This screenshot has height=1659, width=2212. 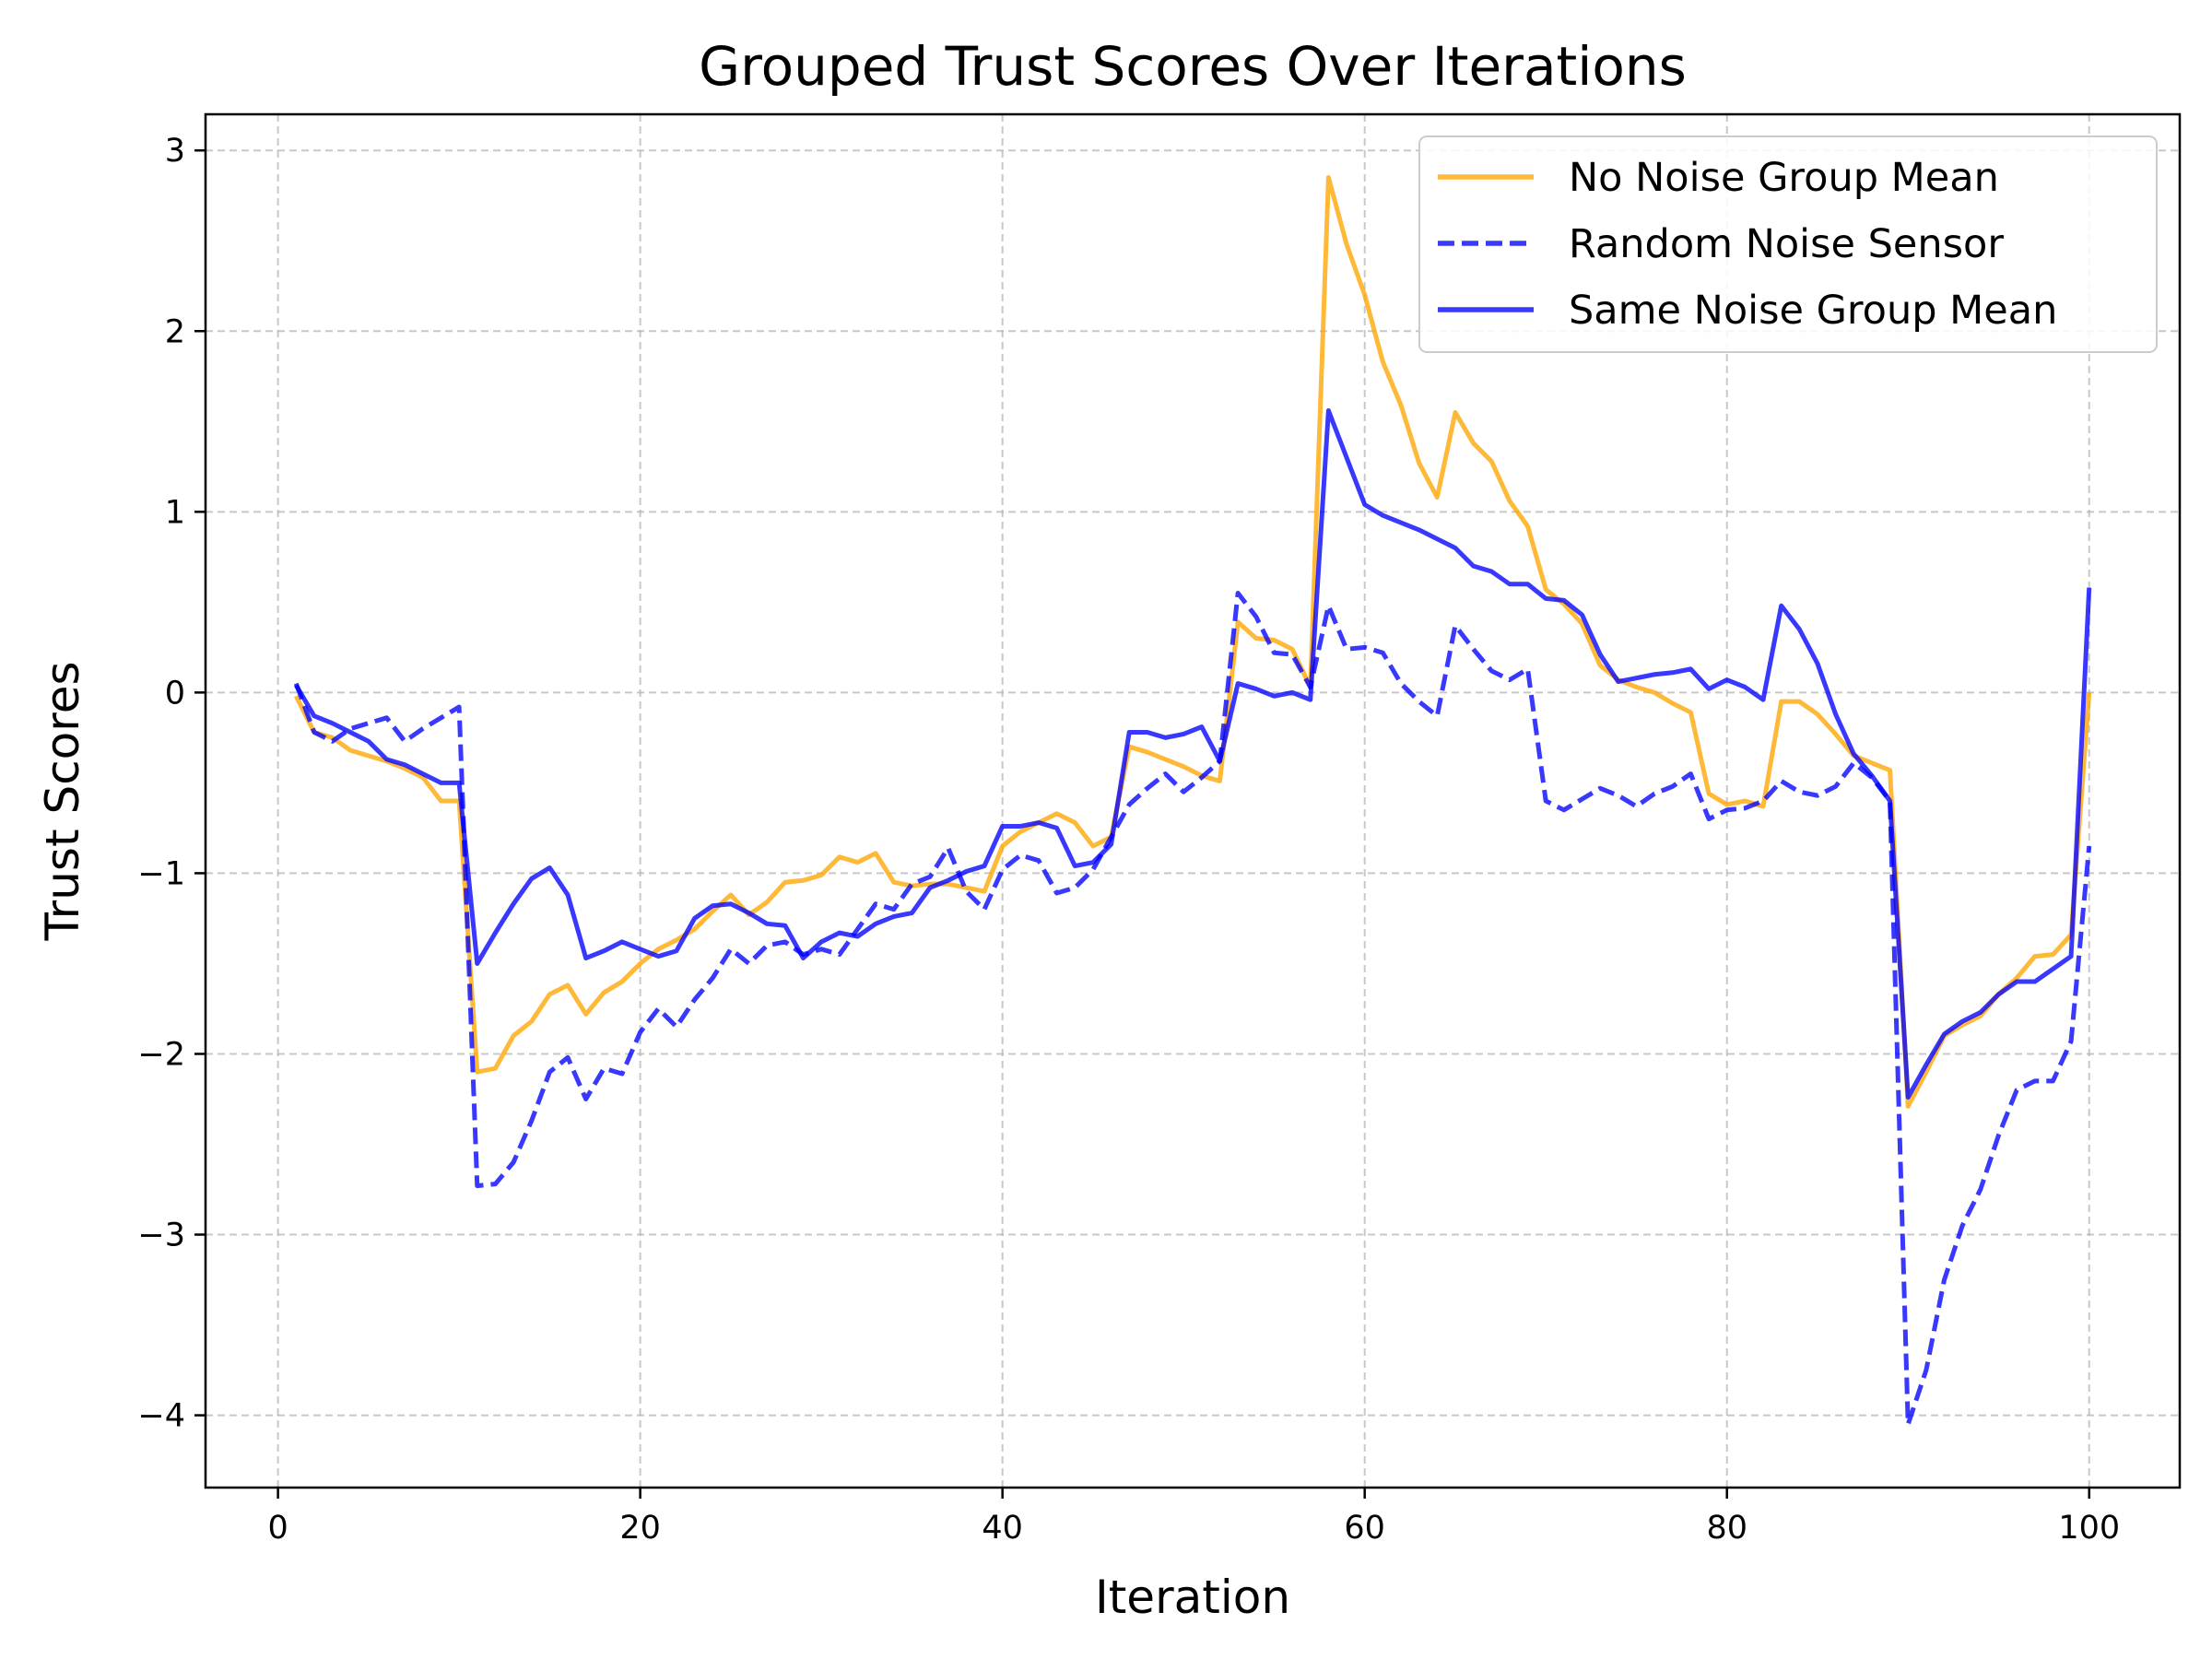 I want to click on y-axis-title: Trust Scores, so click(x=62, y=801).